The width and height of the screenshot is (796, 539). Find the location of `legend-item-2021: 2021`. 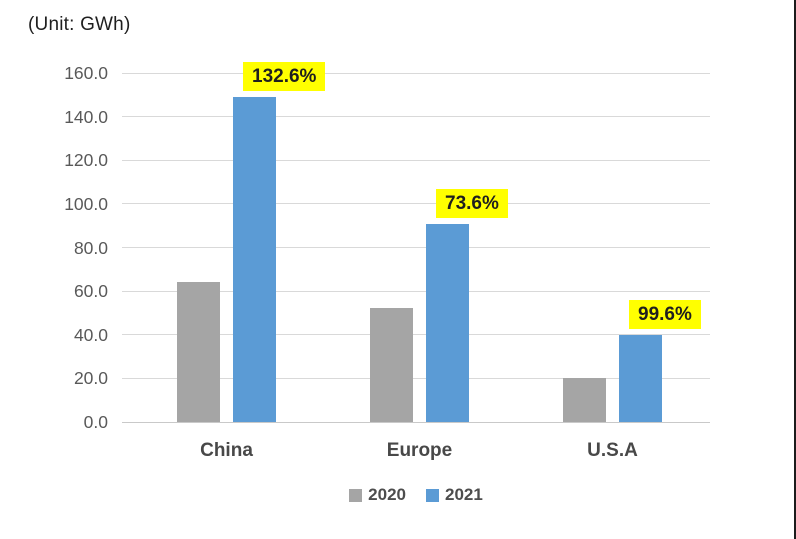

legend-item-2021: 2021 is located at coordinates (454, 495).